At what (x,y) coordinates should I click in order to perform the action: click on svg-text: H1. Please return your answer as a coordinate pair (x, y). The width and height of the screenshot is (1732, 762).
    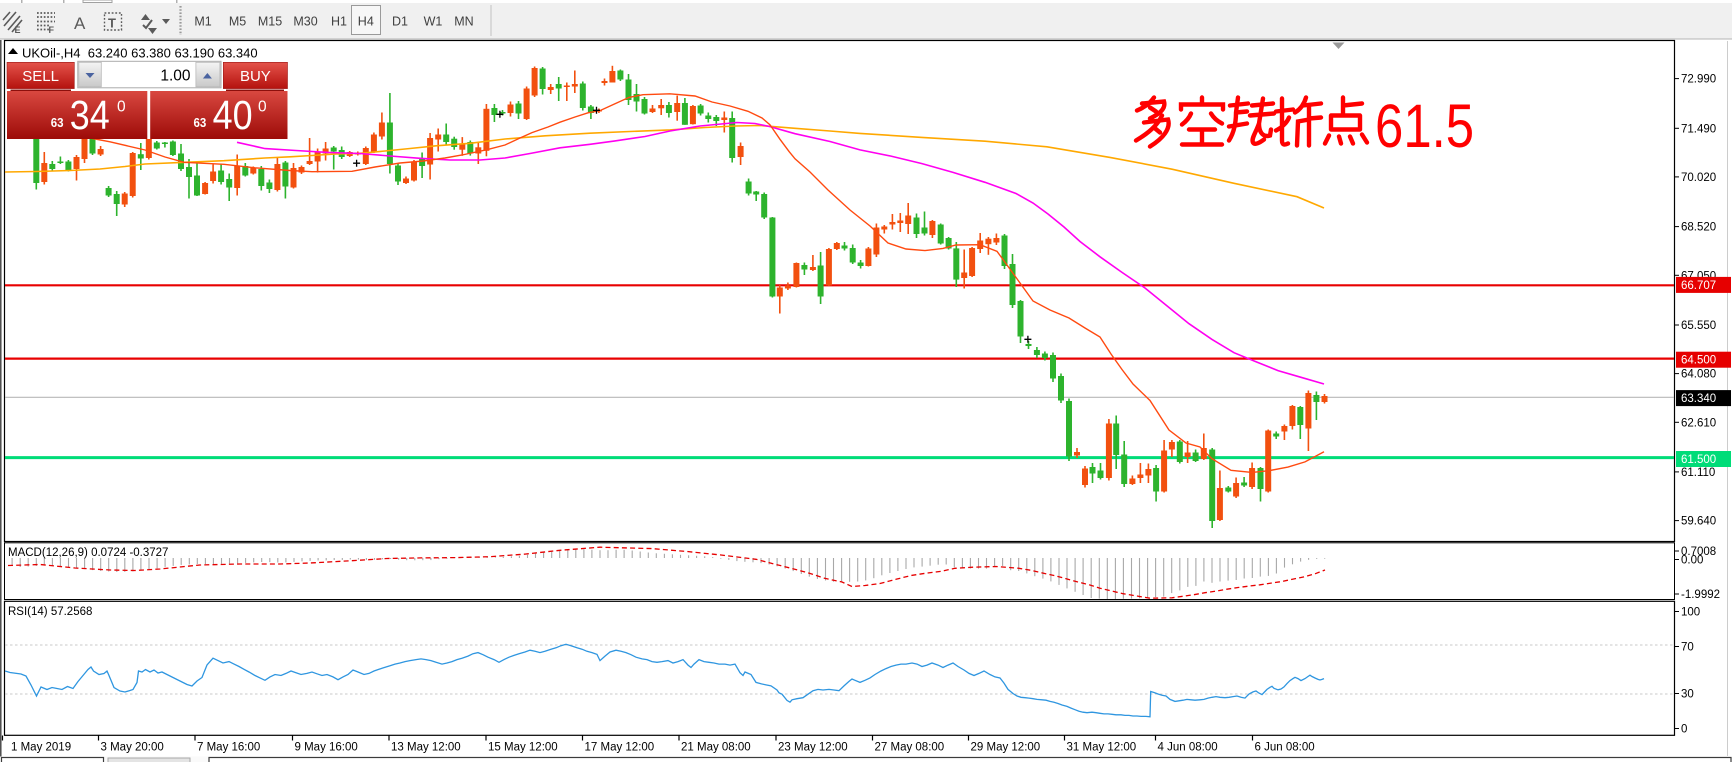
    Looking at the image, I should click on (339, 22).